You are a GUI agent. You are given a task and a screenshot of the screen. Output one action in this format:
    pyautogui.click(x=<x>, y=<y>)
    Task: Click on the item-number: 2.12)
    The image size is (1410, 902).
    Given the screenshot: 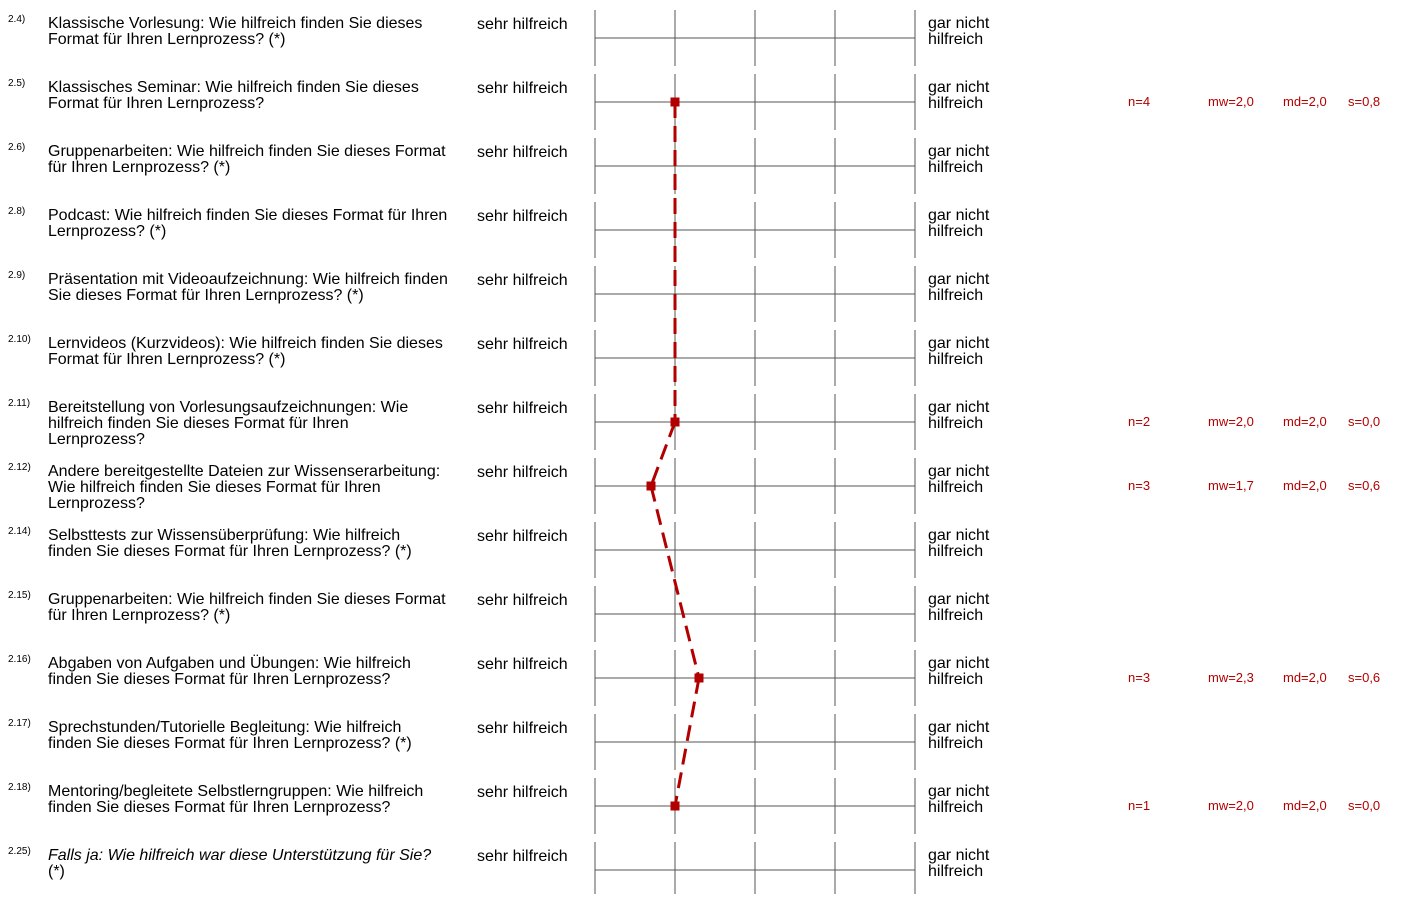 What is the action you would take?
    pyautogui.click(x=19, y=467)
    